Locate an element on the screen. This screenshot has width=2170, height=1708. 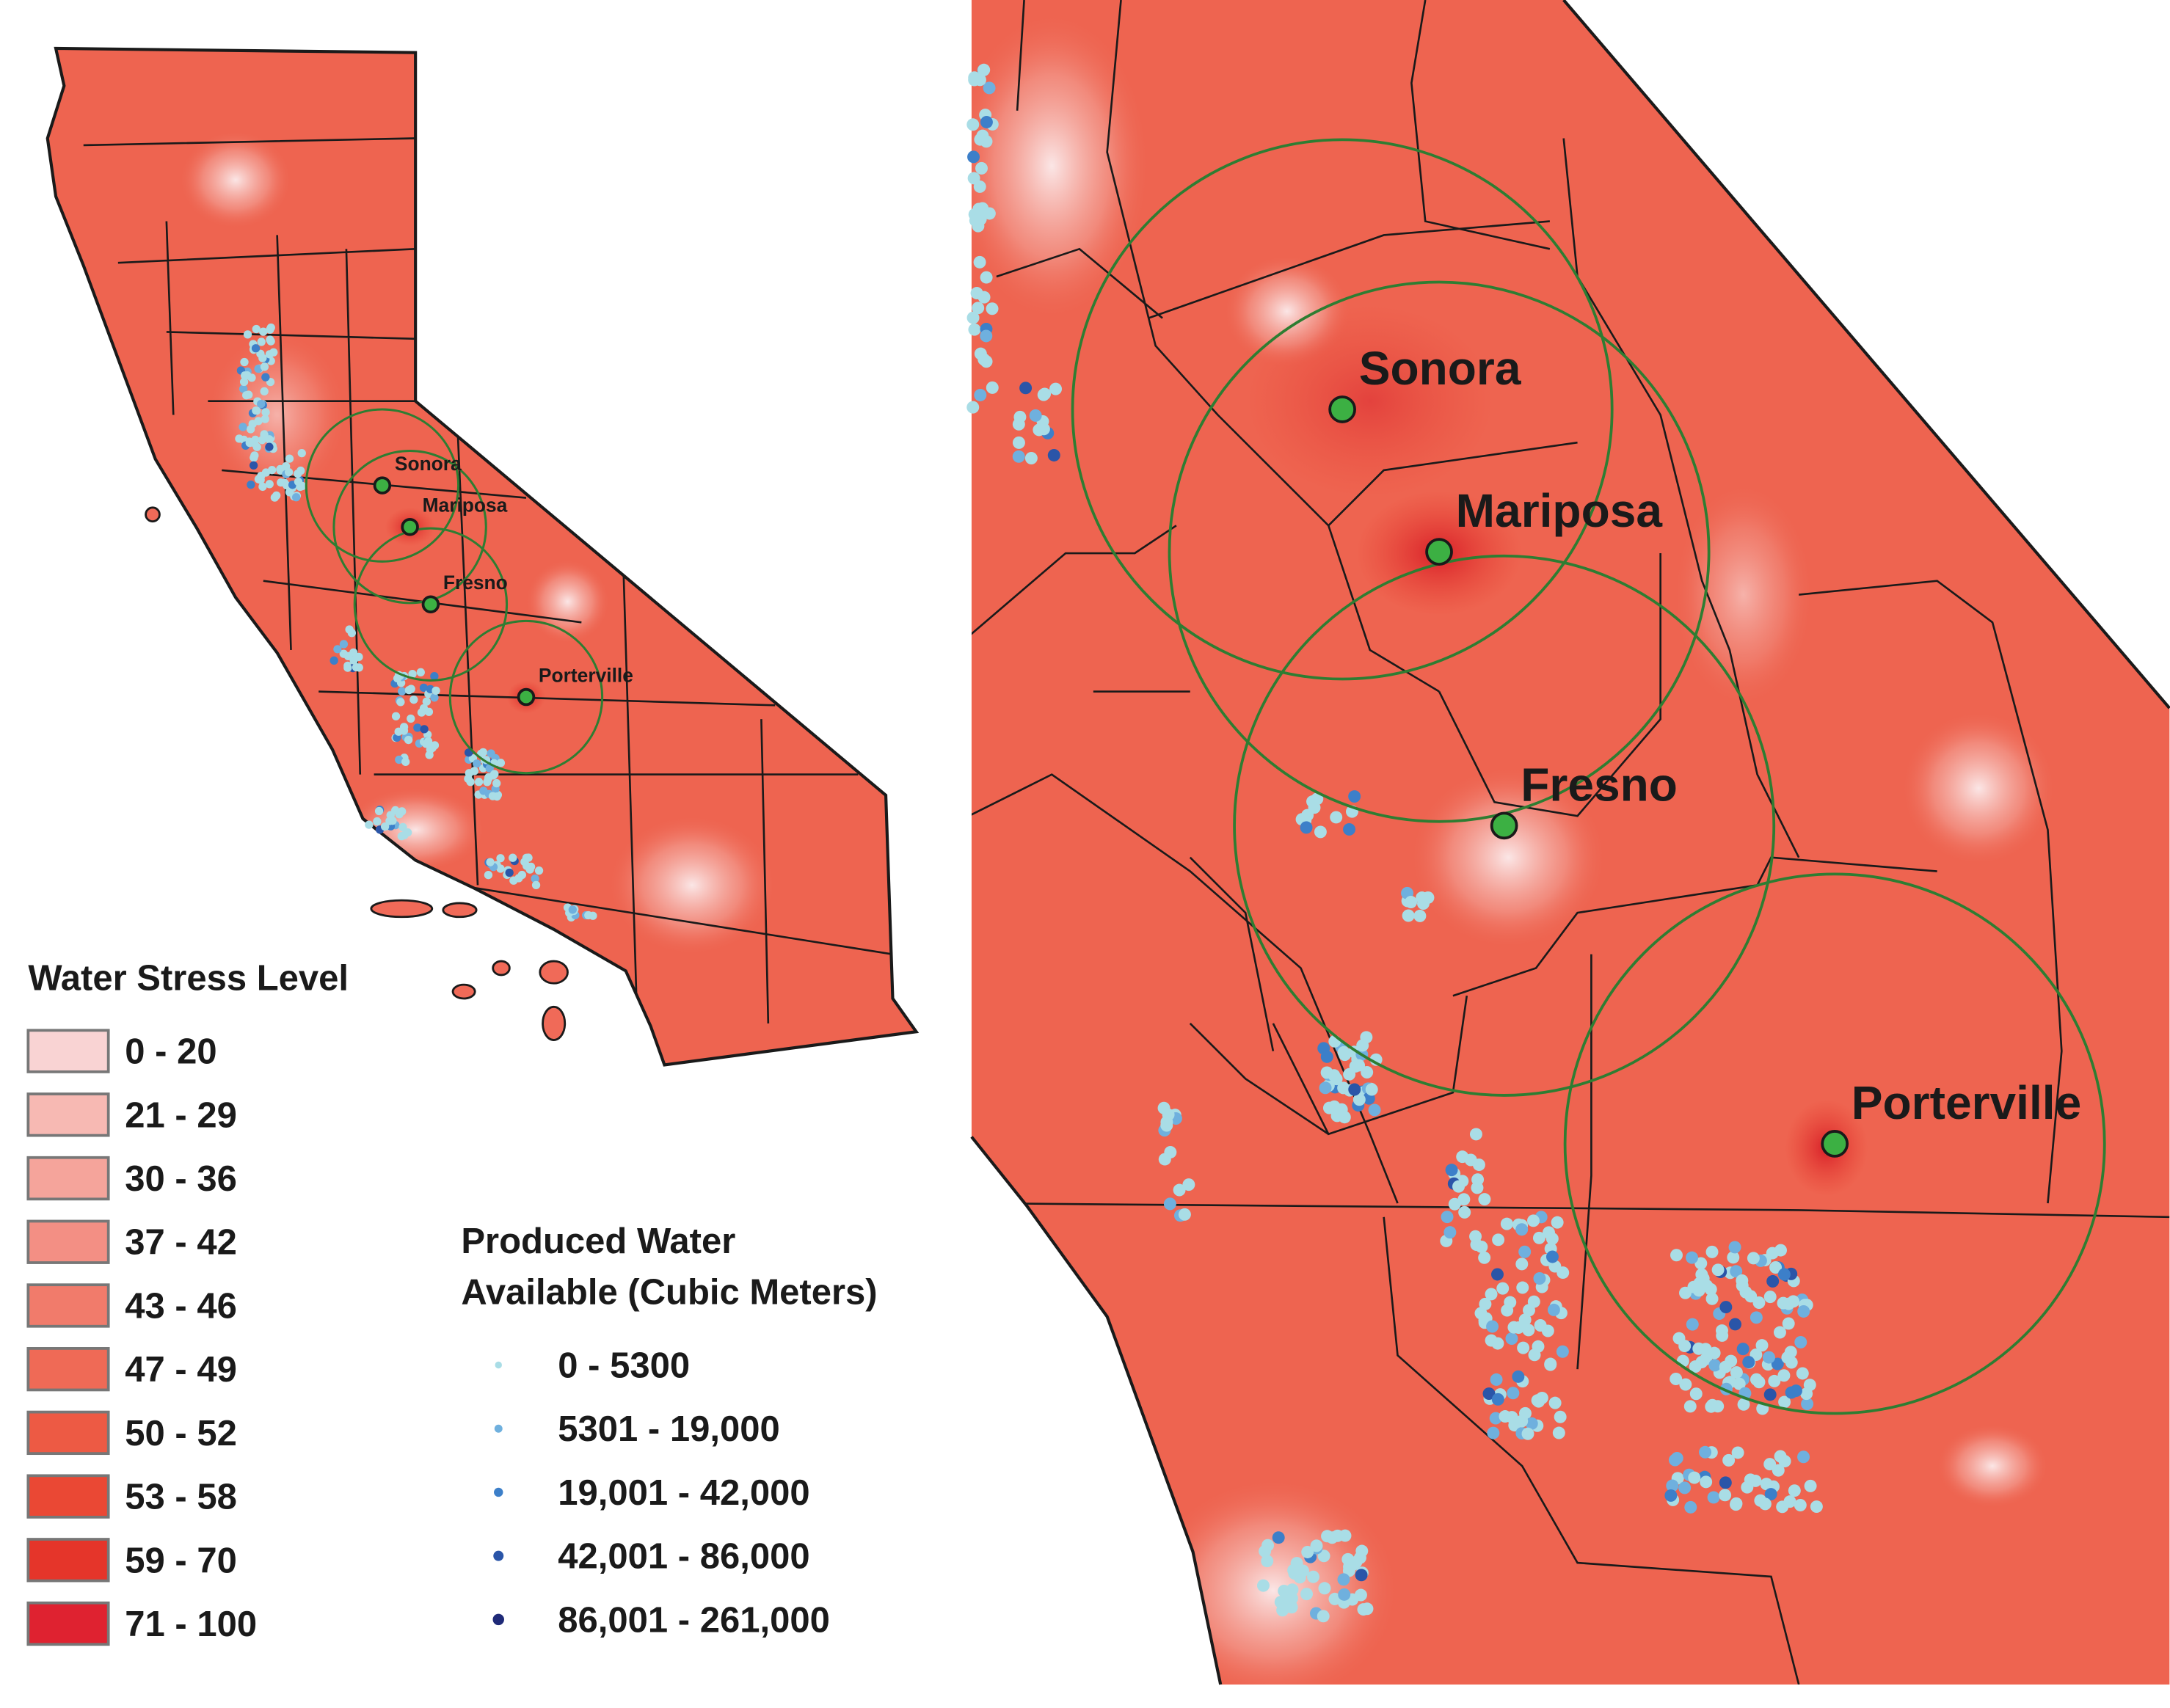
legend-label: 37 - 42 is located at coordinates (181, 1243).